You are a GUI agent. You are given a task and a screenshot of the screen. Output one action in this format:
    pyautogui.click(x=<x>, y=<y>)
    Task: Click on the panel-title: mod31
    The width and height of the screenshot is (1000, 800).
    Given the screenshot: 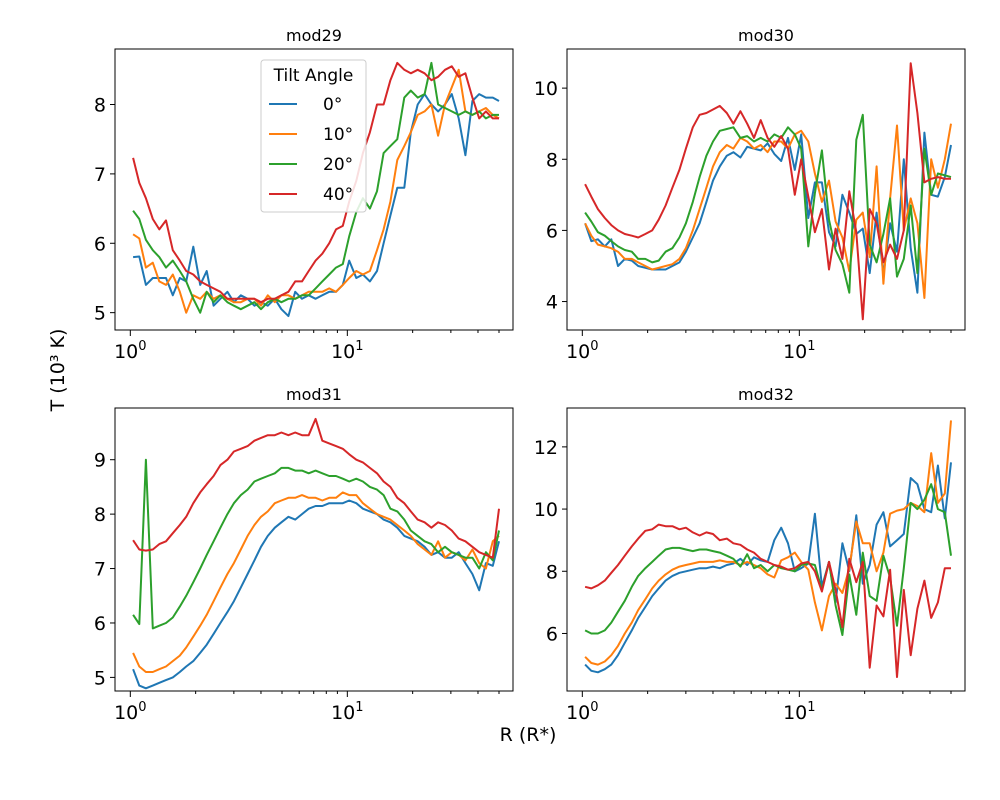 What is the action you would take?
    pyautogui.click(x=314, y=394)
    